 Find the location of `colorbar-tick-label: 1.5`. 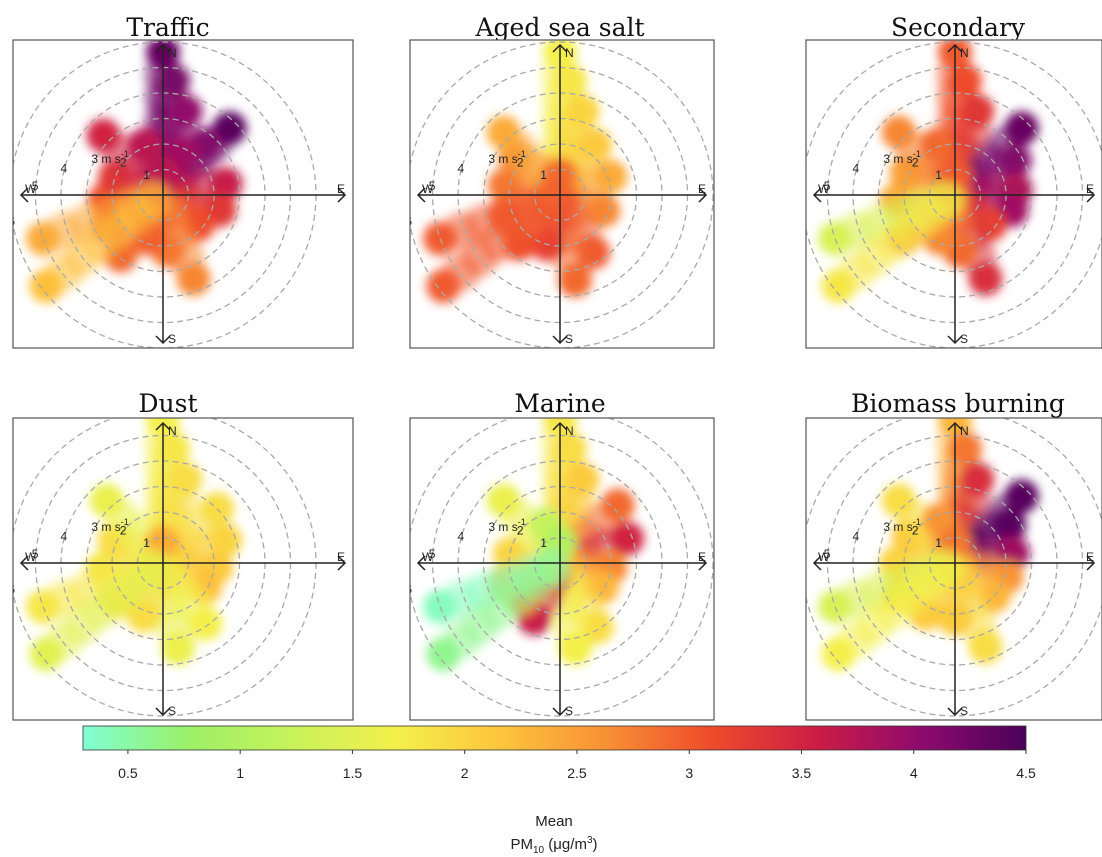

colorbar-tick-label: 1.5 is located at coordinates (353, 773).